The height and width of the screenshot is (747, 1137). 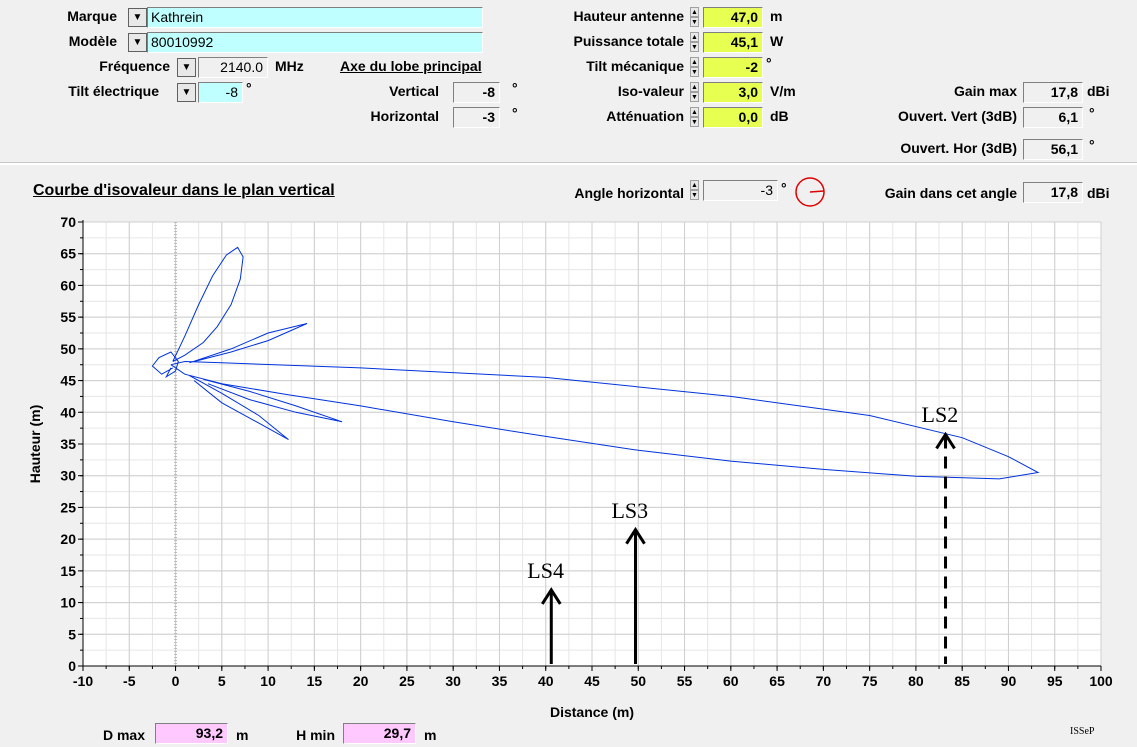 What do you see at coordinates (784, 188) in the screenshot?
I see `angle-horizontal-unit: °` at bounding box center [784, 188].